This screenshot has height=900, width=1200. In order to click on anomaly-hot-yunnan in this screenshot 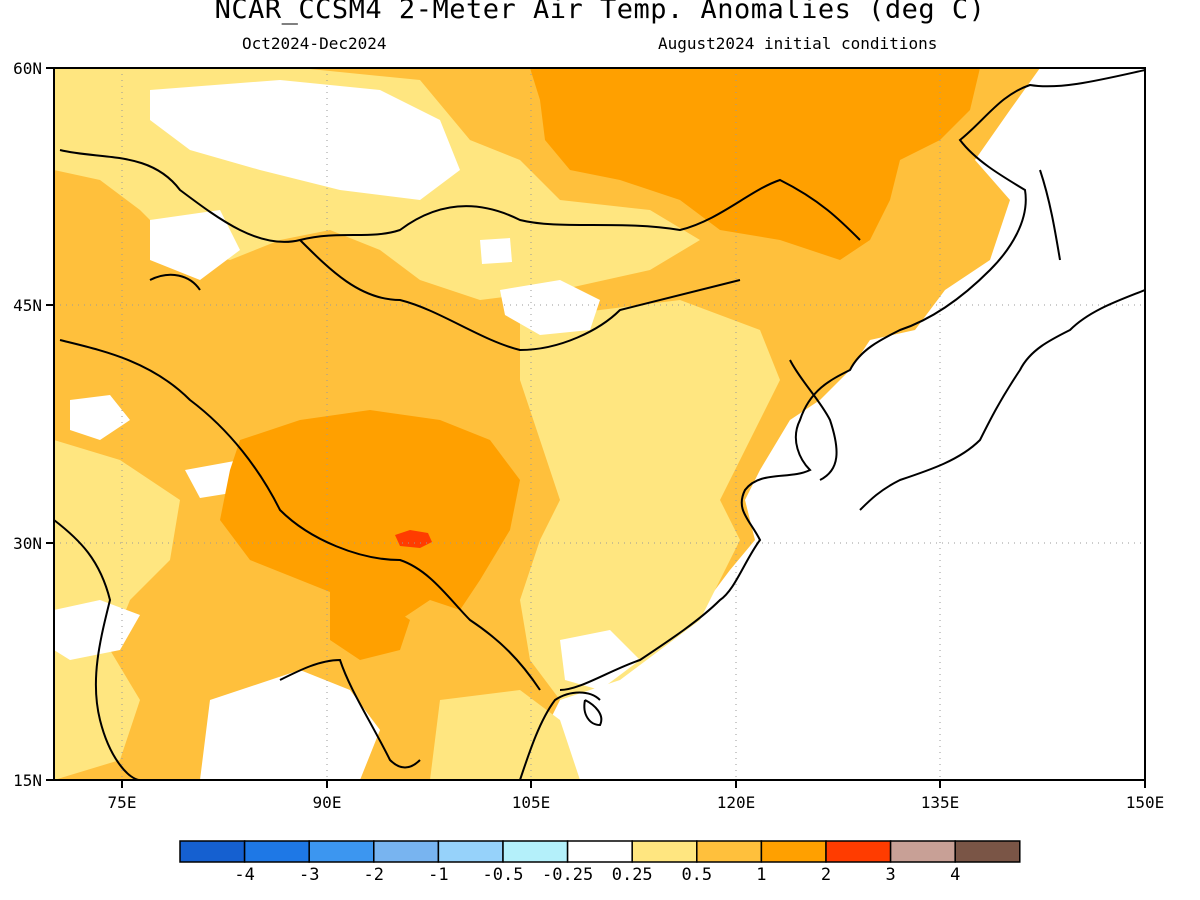, I will do `click(370, 625)`.